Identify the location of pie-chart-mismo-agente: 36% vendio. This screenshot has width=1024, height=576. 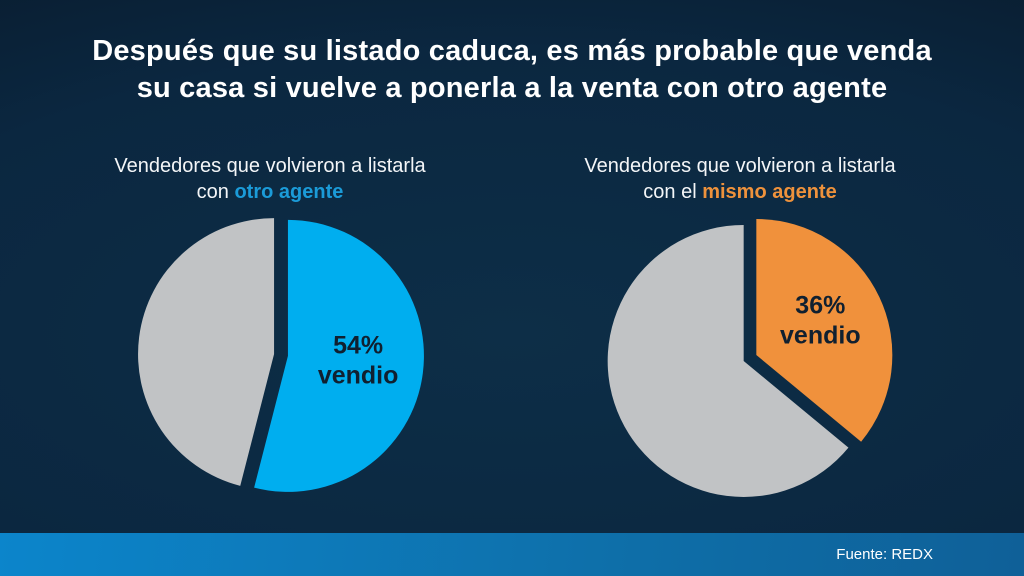
(750, 358).